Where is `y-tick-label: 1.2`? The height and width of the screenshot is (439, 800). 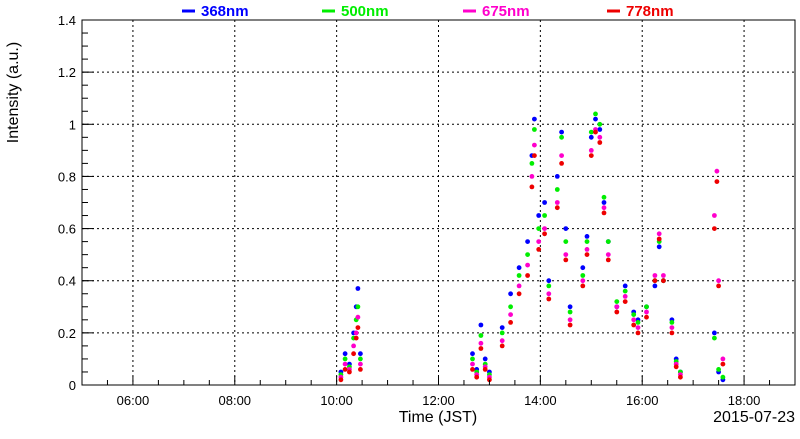 y-tick-label: 1.2 is located at coordinates (67, 72).